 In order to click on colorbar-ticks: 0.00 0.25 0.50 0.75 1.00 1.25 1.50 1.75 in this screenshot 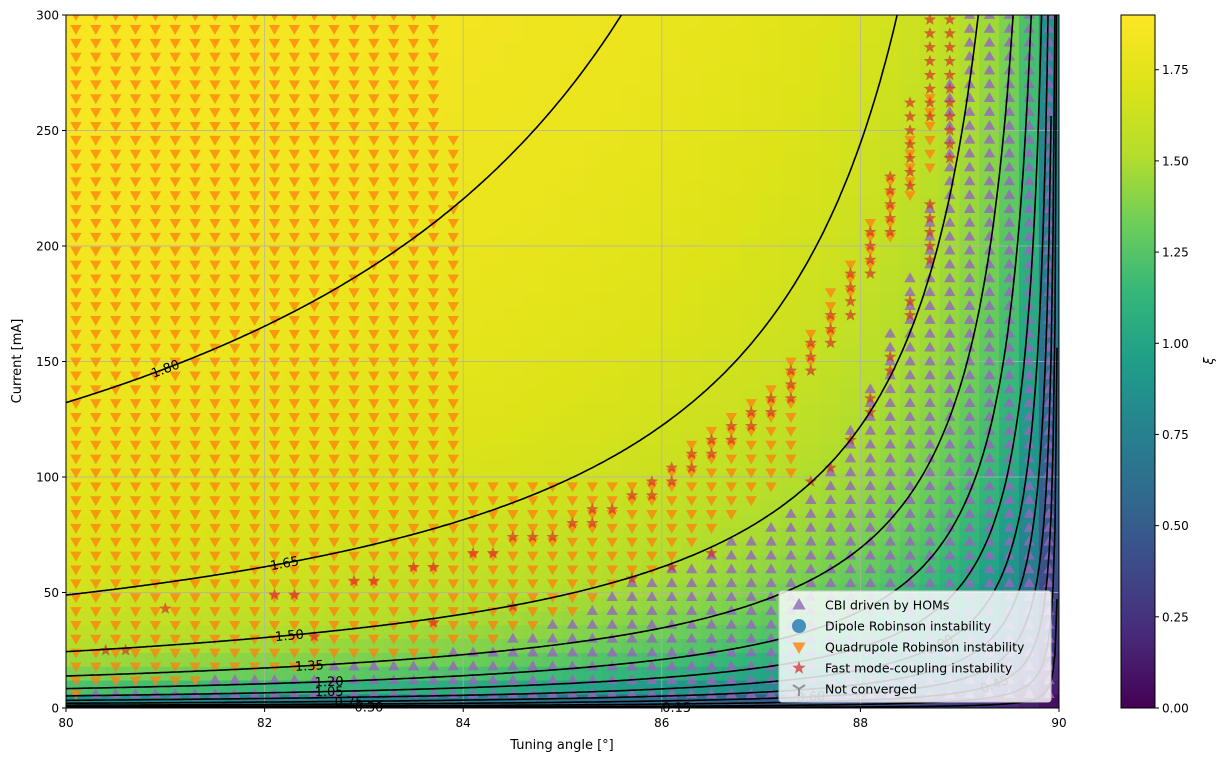, I will do `click(1172, 389)`.